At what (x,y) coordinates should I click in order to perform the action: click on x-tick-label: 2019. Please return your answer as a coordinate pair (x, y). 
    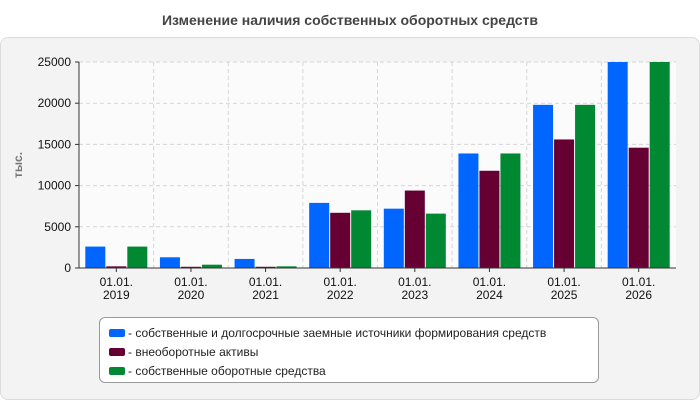
    Looking at the image, I should click on (116, 295).